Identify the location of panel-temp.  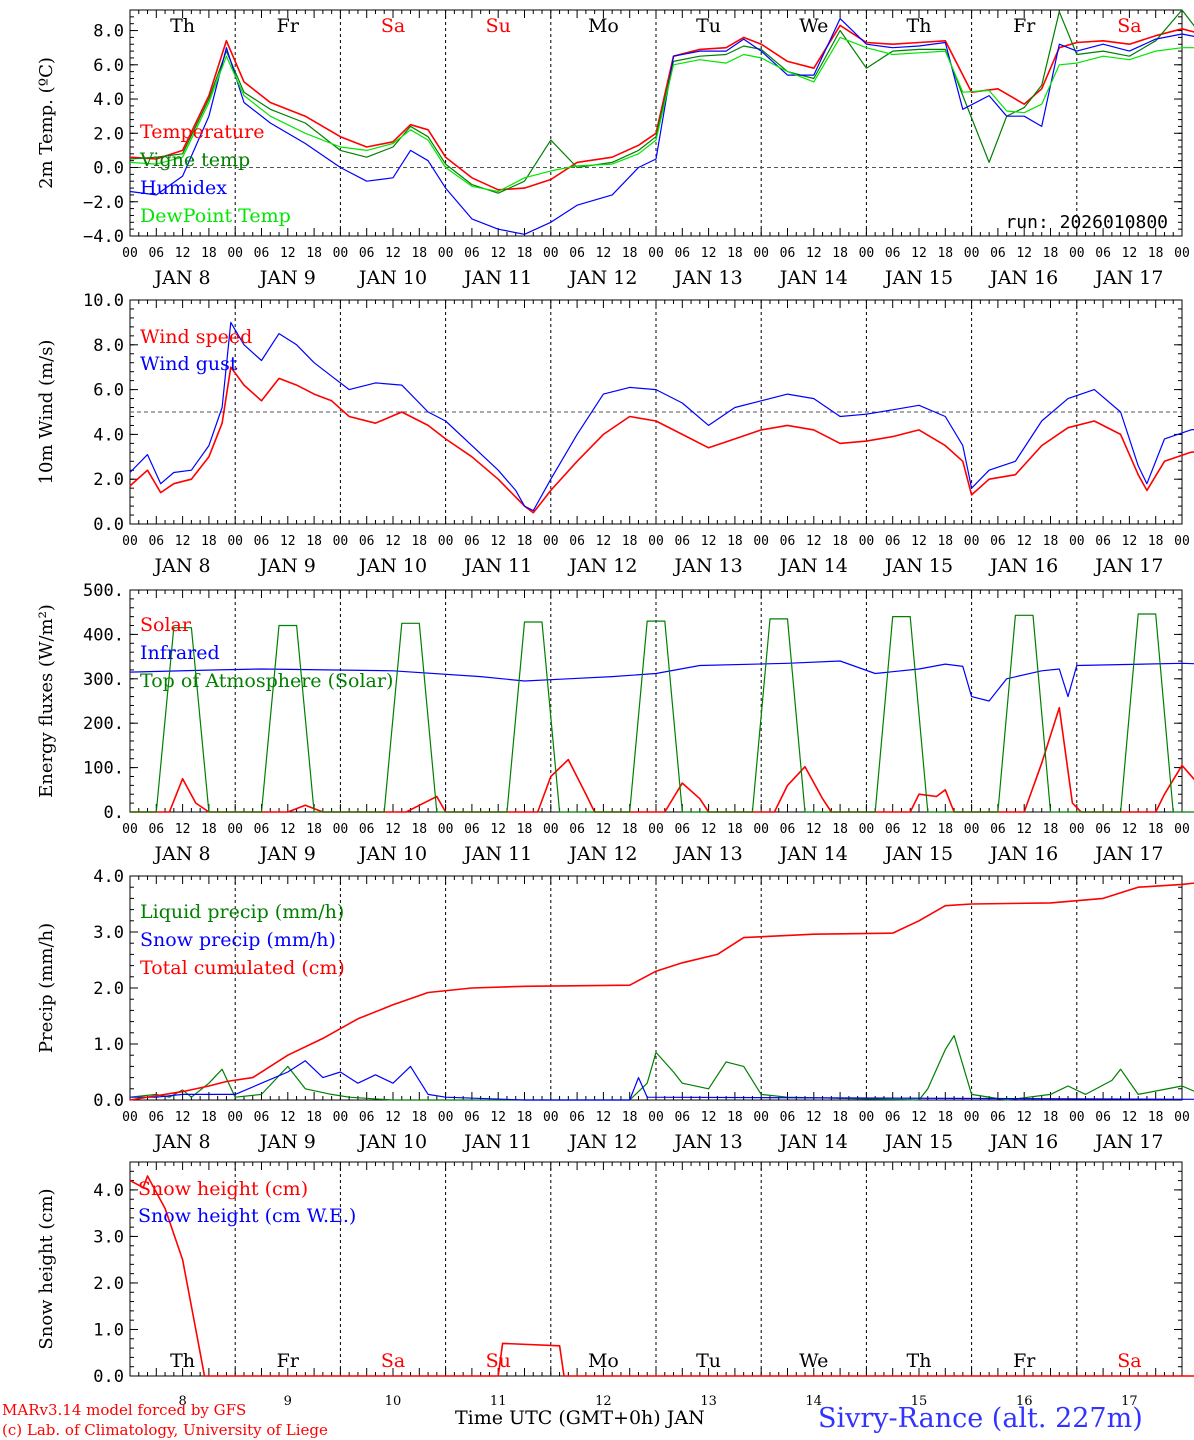
(661, 123).